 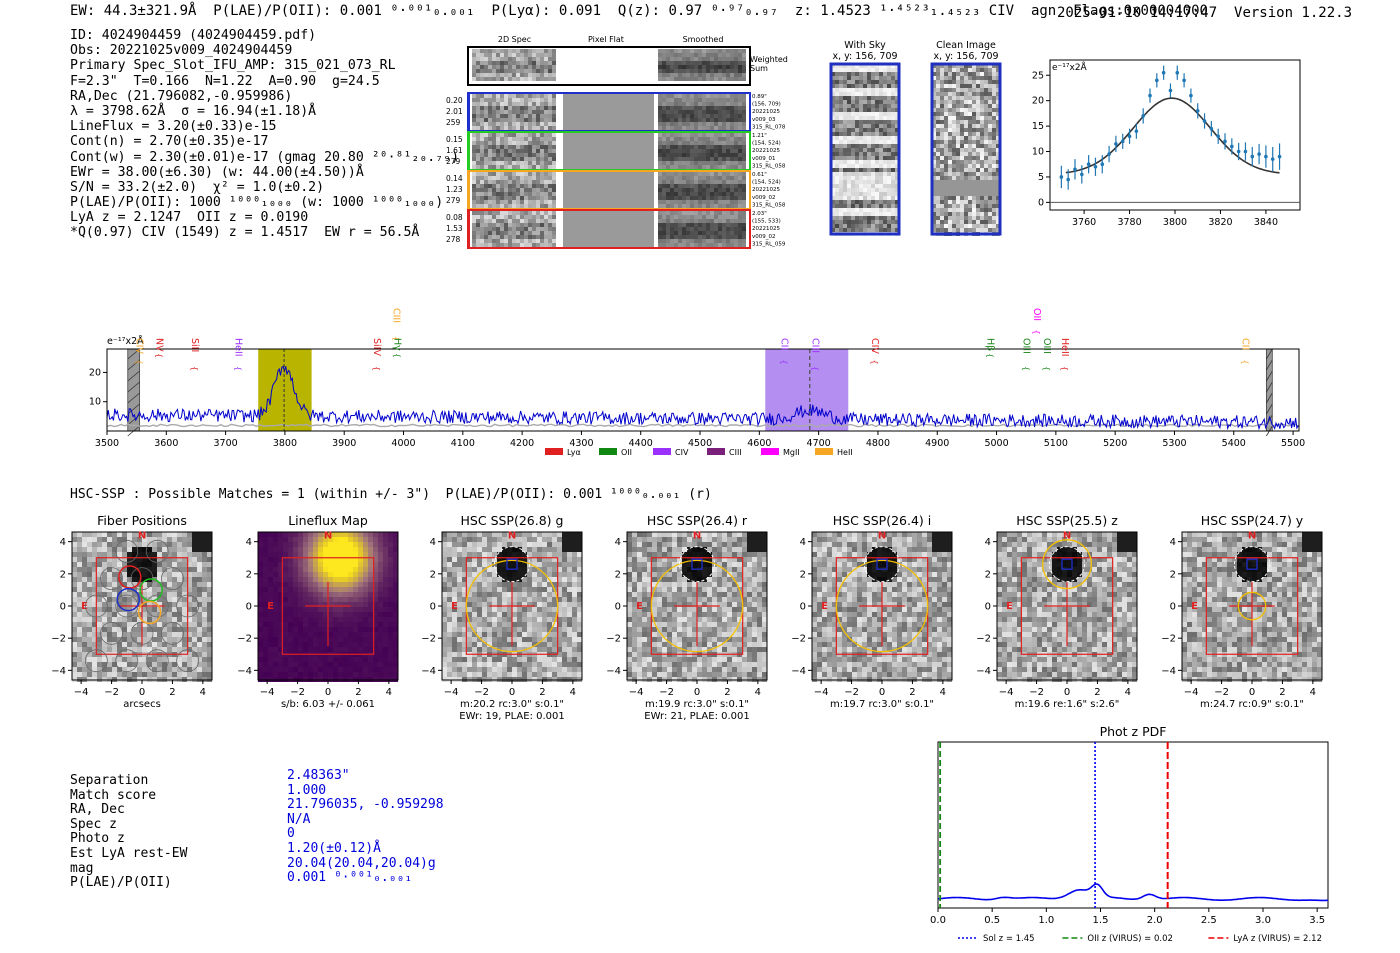 What do you see at coordinates (845, 452) in the screenshot?
I see `legend-label: HeII` at bounding box center [845, 452].